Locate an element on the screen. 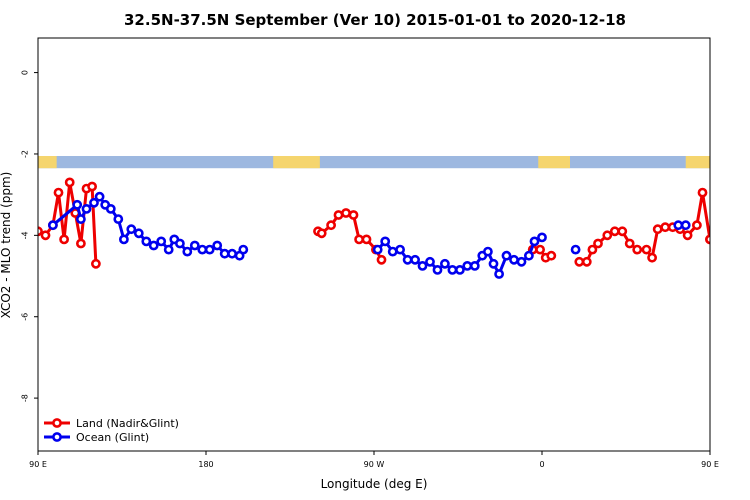 Image resolution: width=750 pixels, height=500 pixels. legend-label: Land (Nadir&Glint) is located at coordinates (127, 423).